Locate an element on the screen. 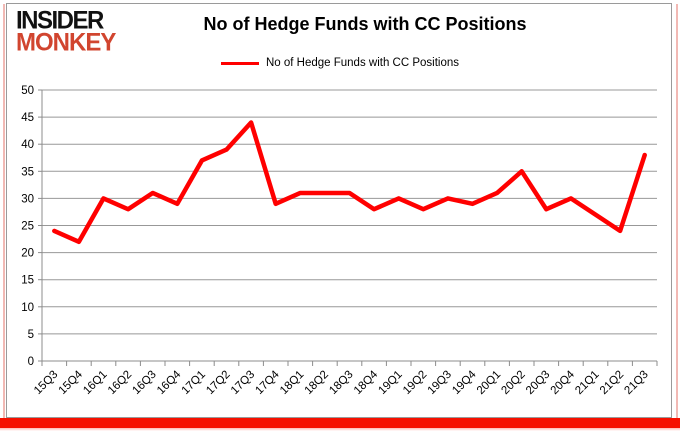  x-axis-label: 19Q2 is located at coordinates (415, 383).